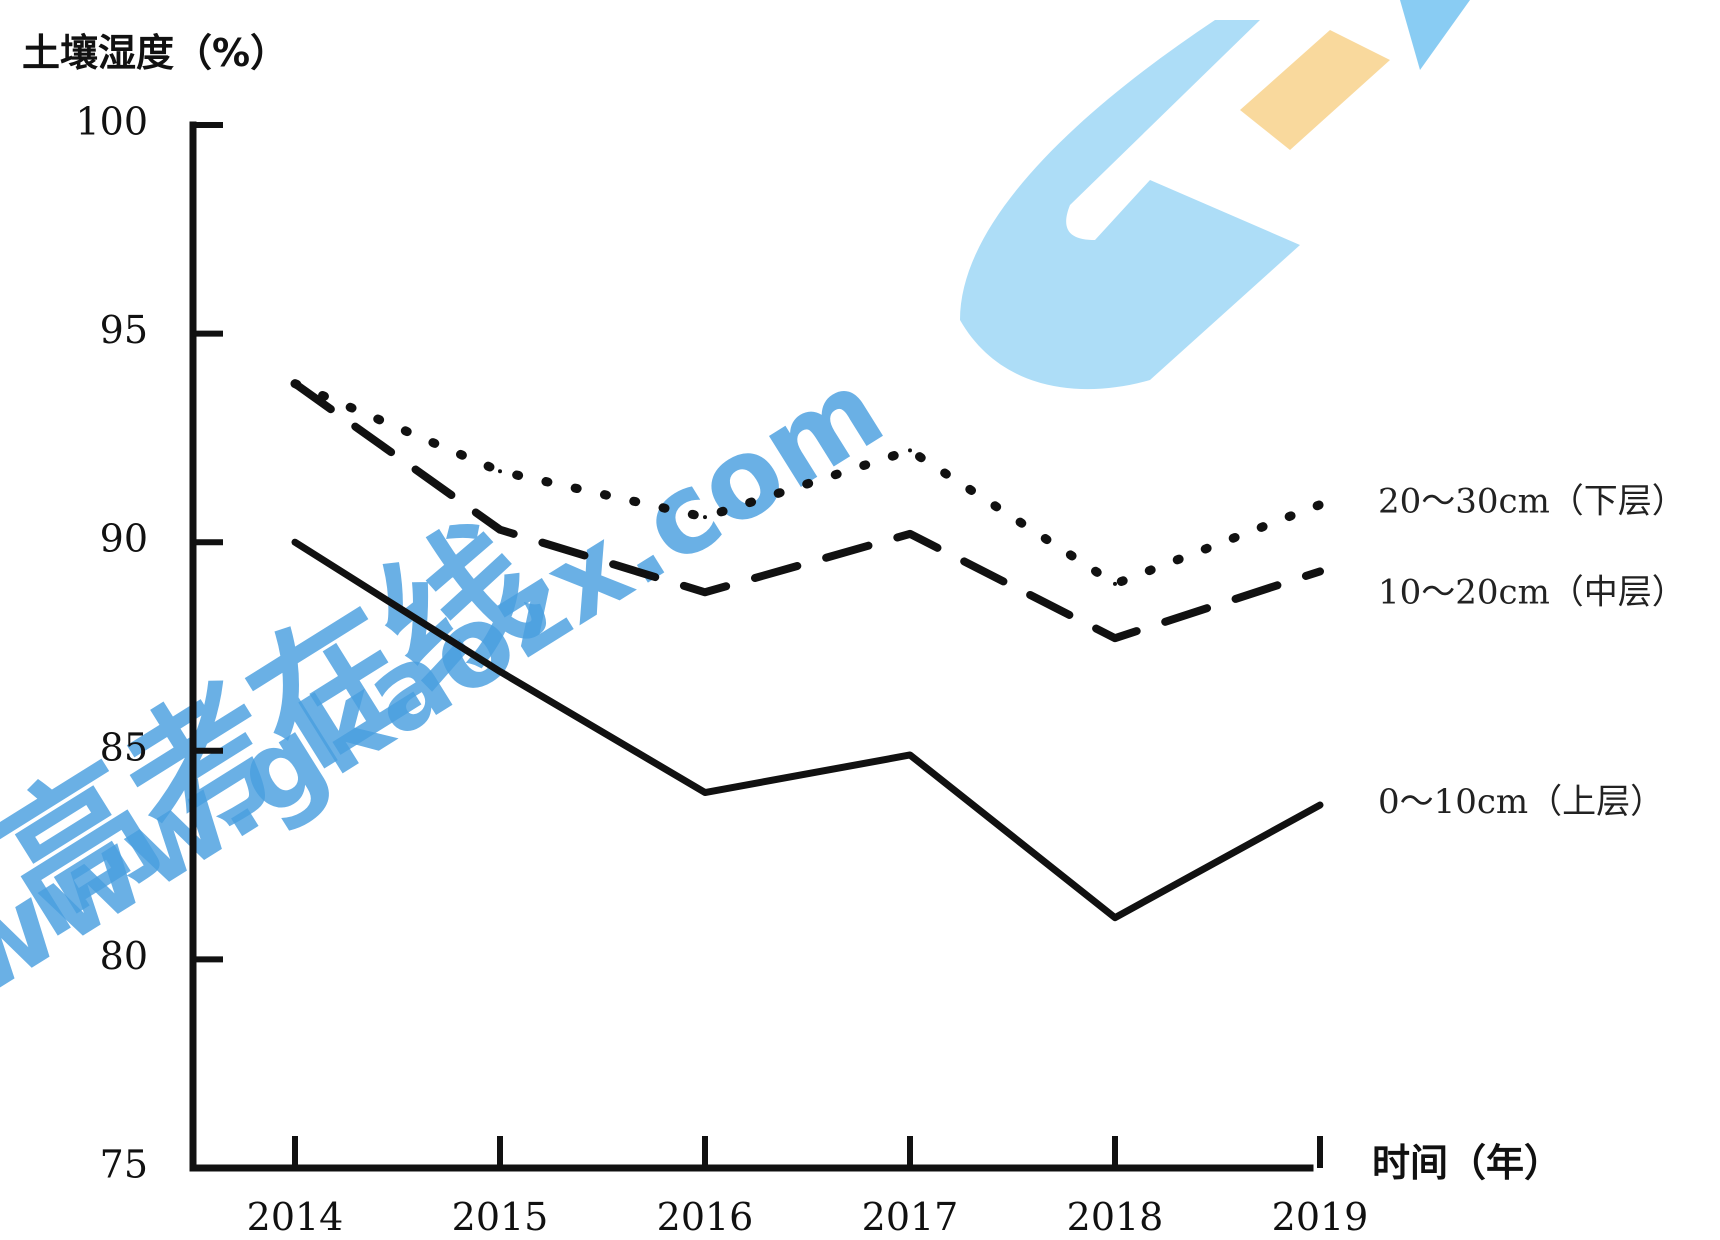  I want to click on data-point-dotted-2019, so click(1320, 504).